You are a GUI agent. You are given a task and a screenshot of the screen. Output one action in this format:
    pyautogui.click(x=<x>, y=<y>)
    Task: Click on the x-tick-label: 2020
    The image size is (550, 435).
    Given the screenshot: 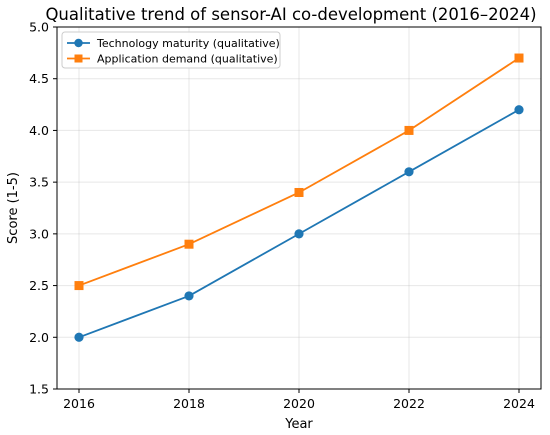 What is the action you would take?
    pyautogui.click(x=299, y=403)
    